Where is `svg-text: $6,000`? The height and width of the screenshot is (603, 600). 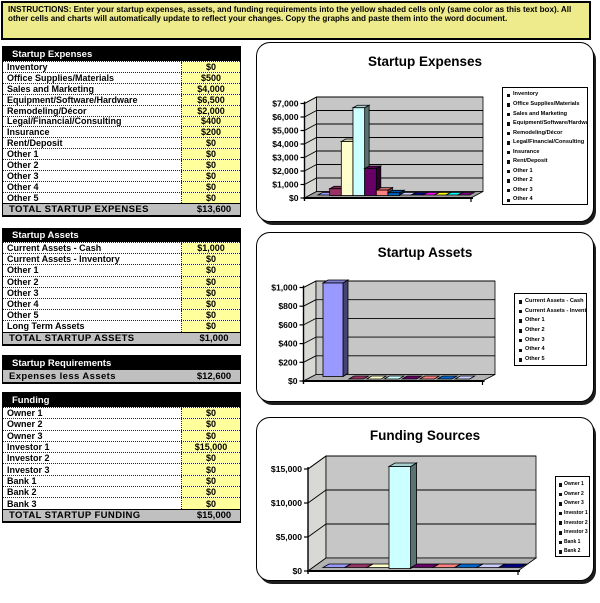 svg-text: $6,000 is located at coordinates (285, 117).